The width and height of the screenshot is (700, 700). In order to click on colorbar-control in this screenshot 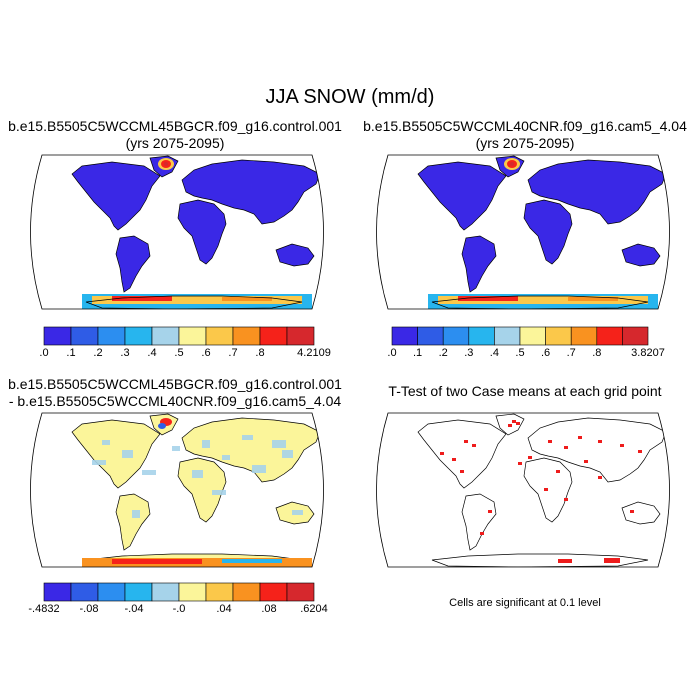, I will do `click(179, 336)`.